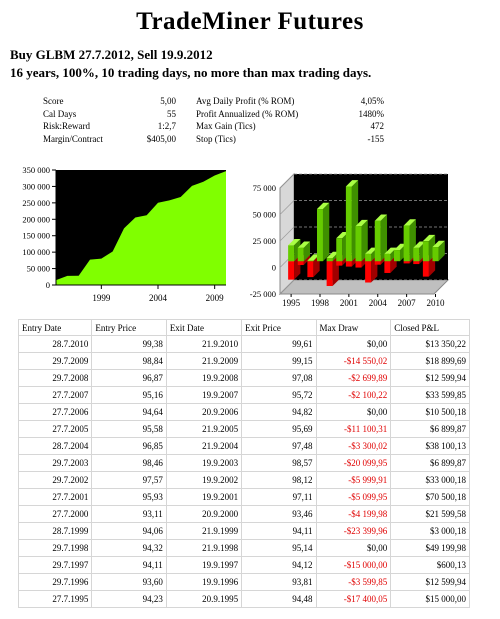 The image size is (500, 619). What do you see at coordinates (353, 361) in the screenshot?
I see `table-cell: -$14 550,02` at bounding box center [353, 361].